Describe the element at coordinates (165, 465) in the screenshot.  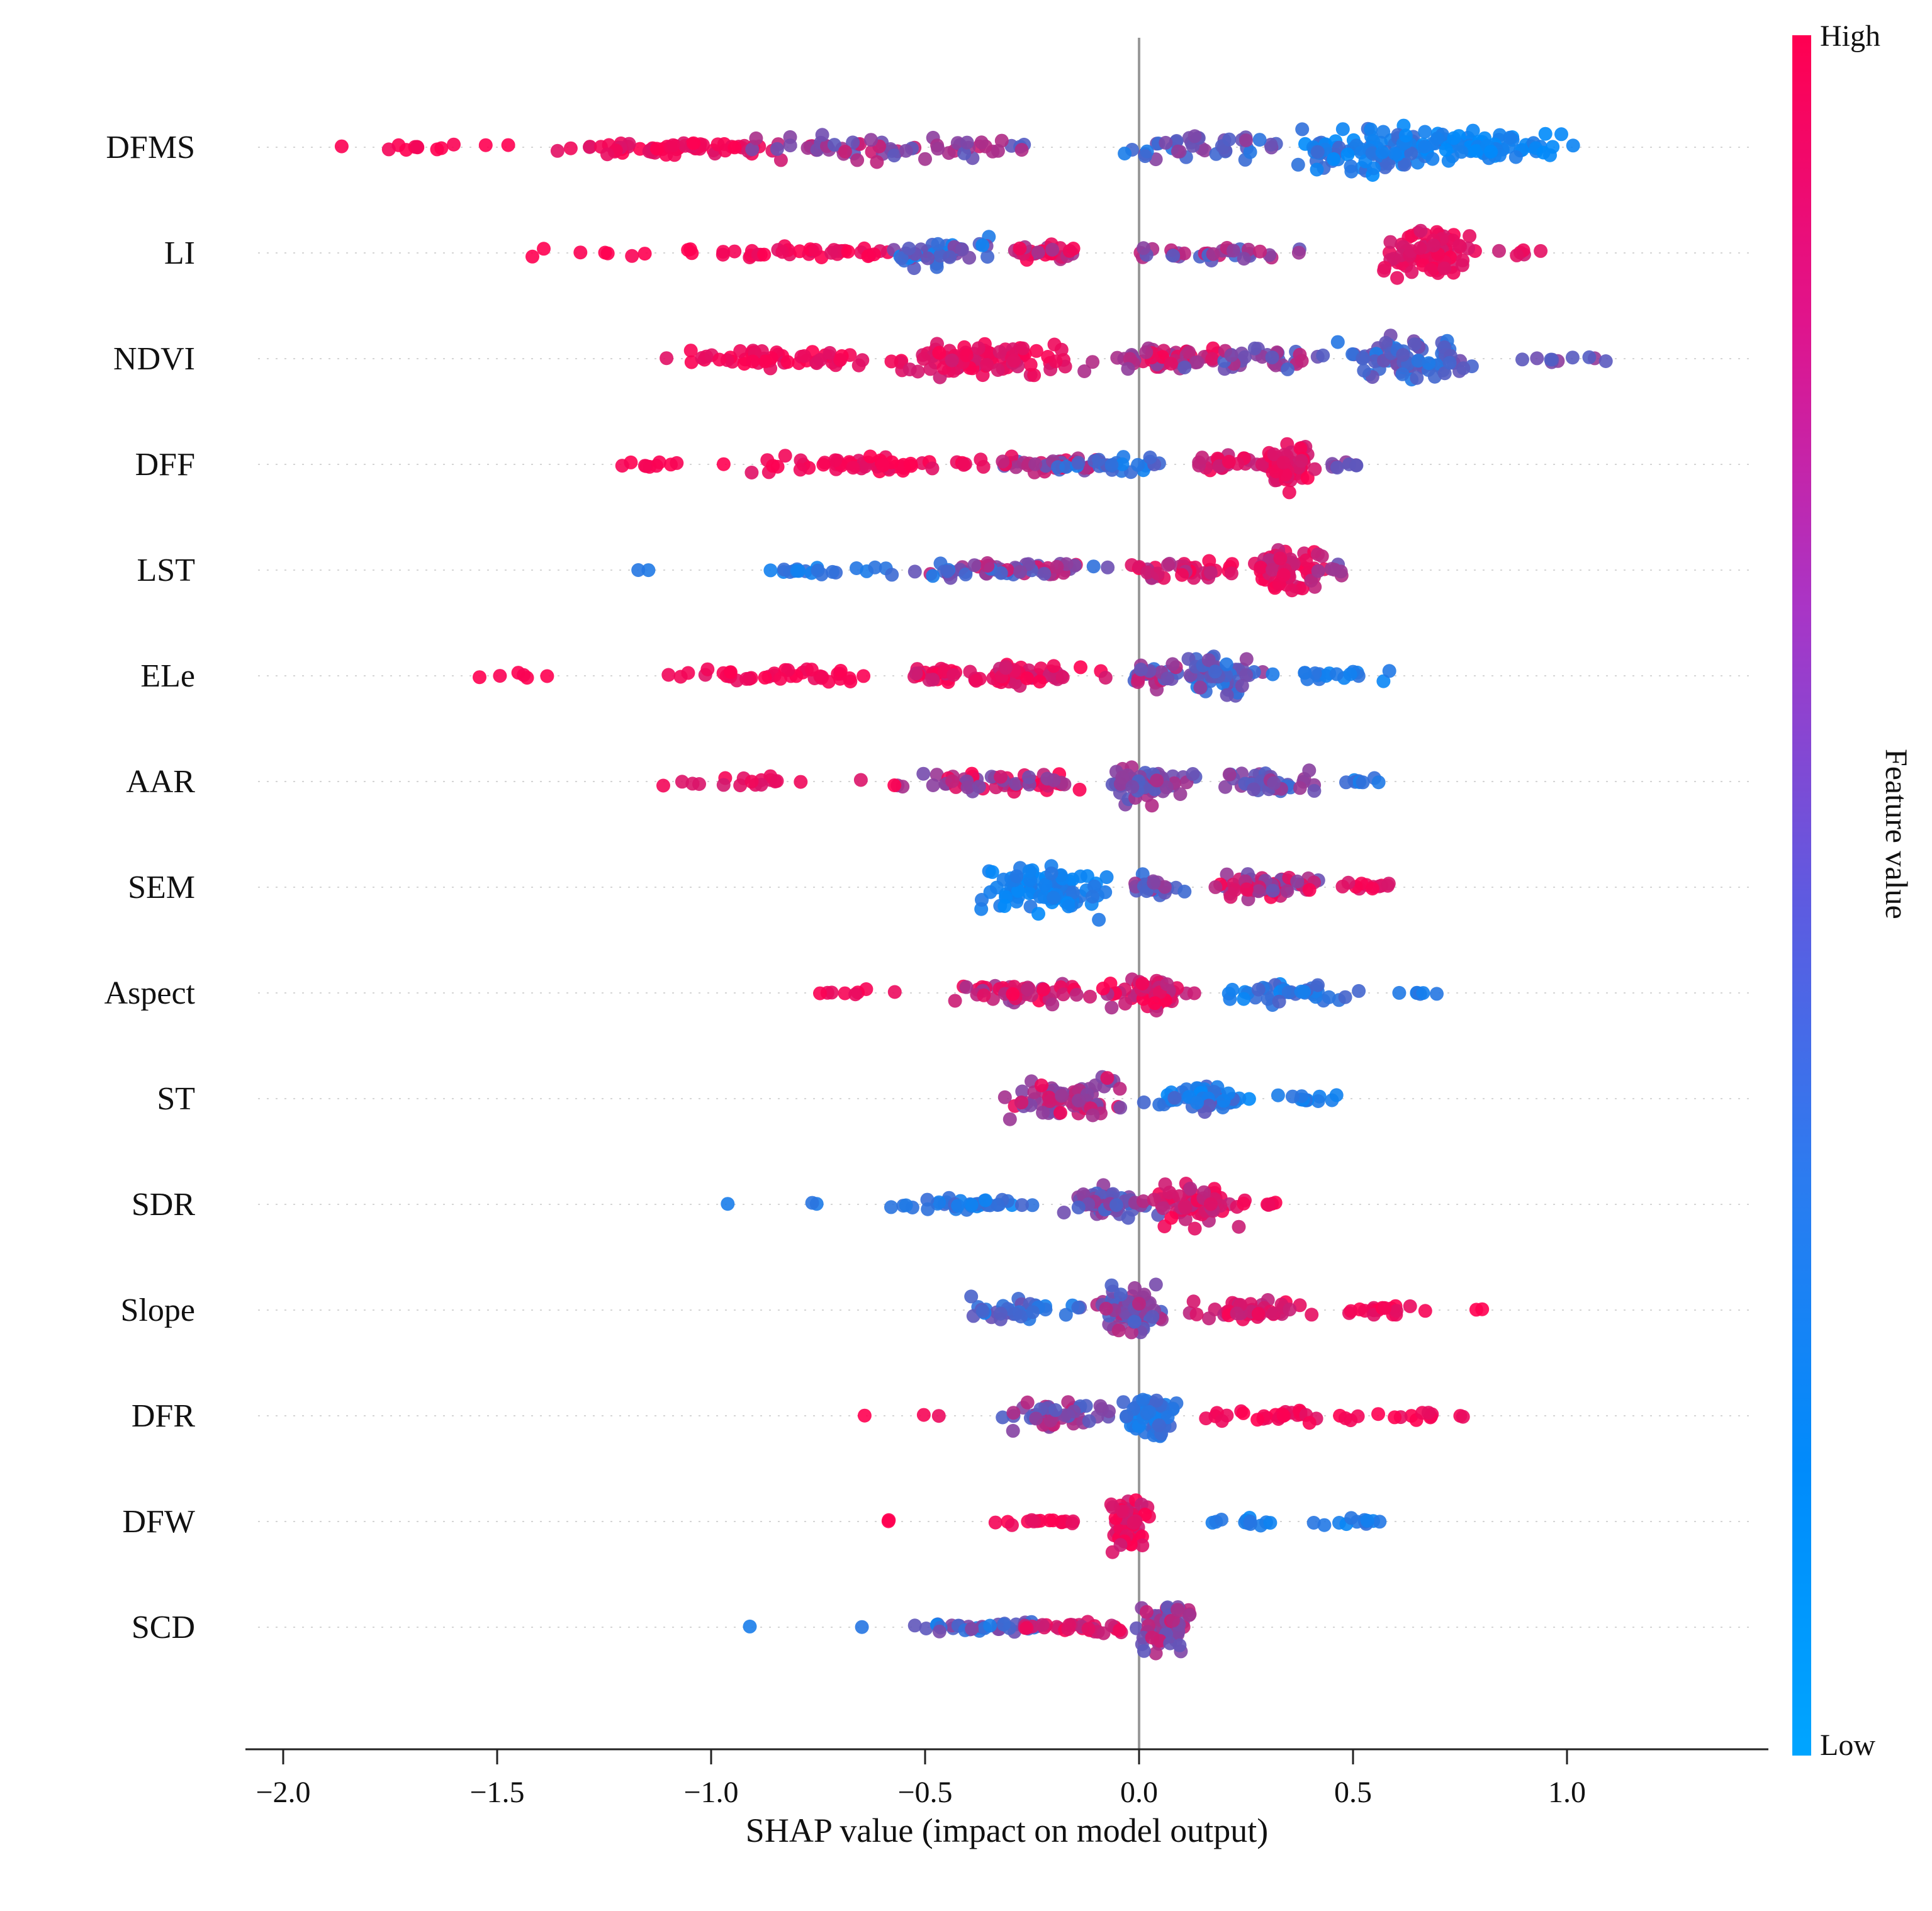
I see `feature-label-DFF: DFF` at that location.